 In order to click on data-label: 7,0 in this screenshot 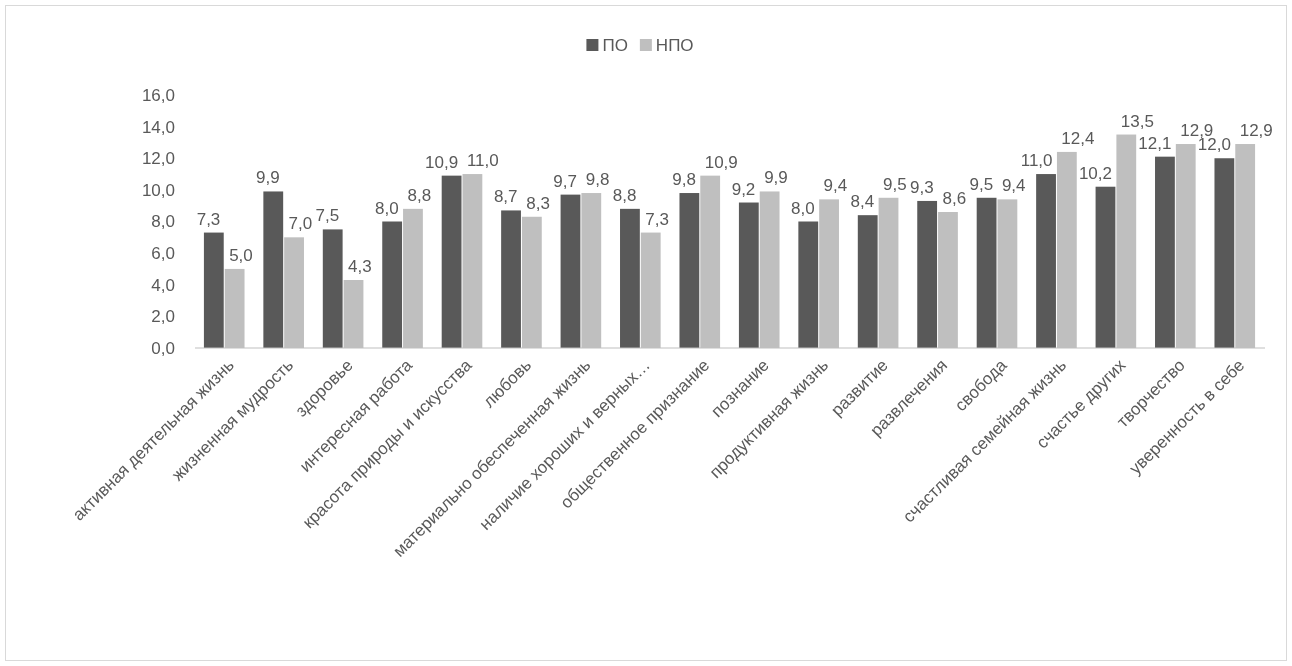, I will do `click(300, 224)`.